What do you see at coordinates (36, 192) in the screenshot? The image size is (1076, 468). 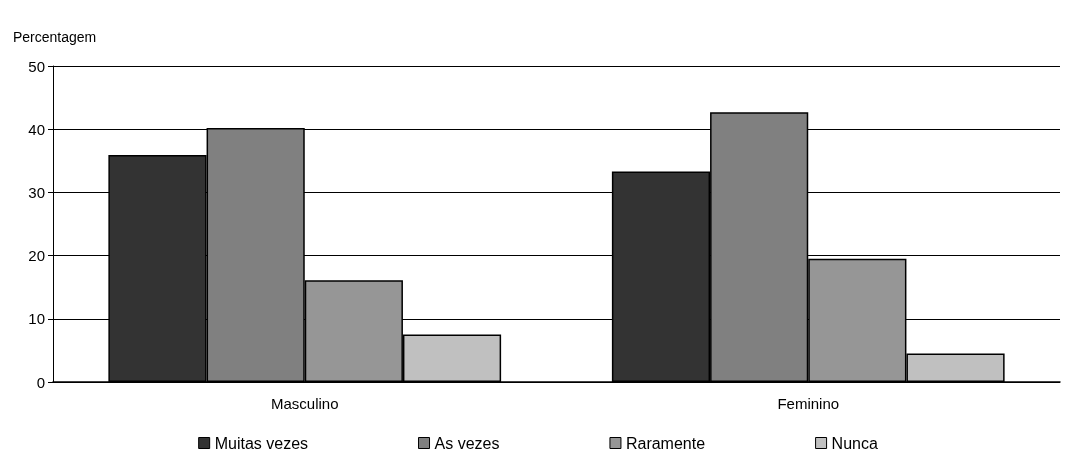 I see `y-tick-label: 30` at bounding box center [36, 192].